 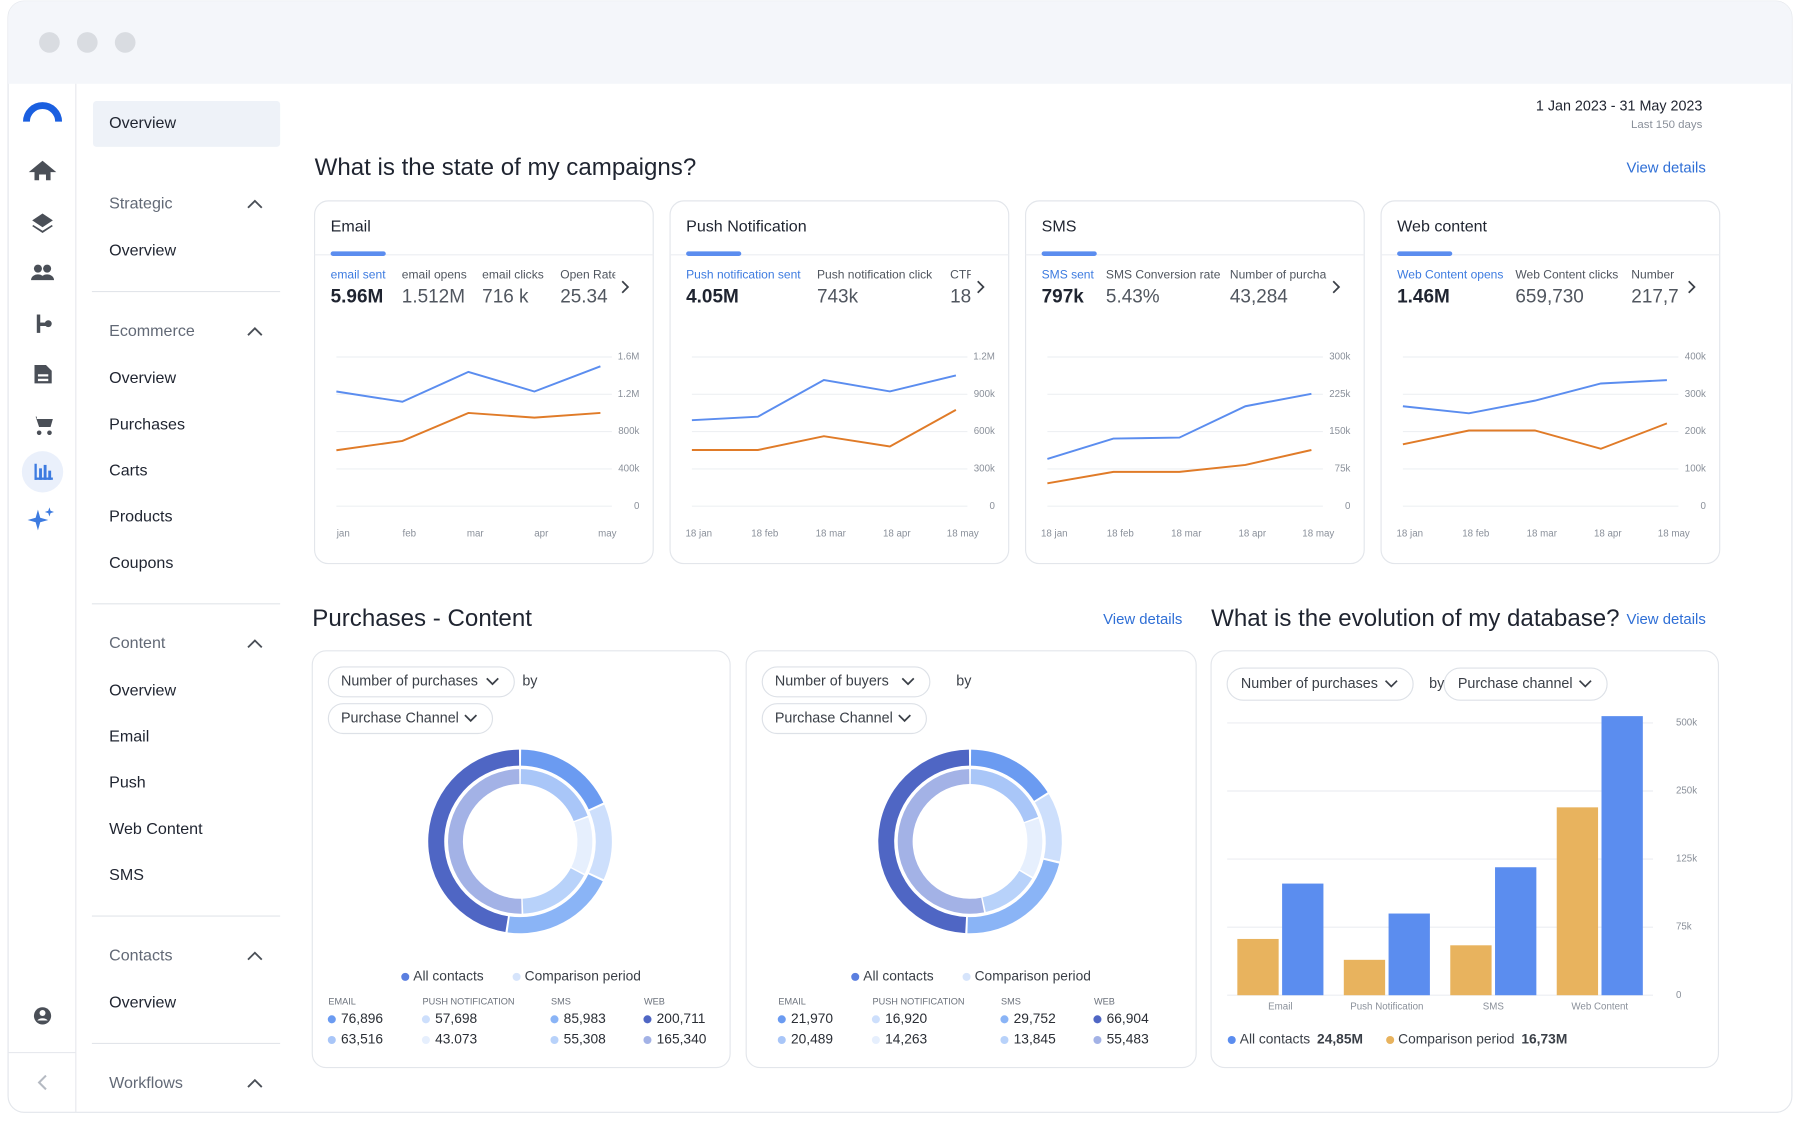 What do you see at coordinates (42, 426) in the screenshot?
I see `cart-icon` at bounding box center [42, 426].